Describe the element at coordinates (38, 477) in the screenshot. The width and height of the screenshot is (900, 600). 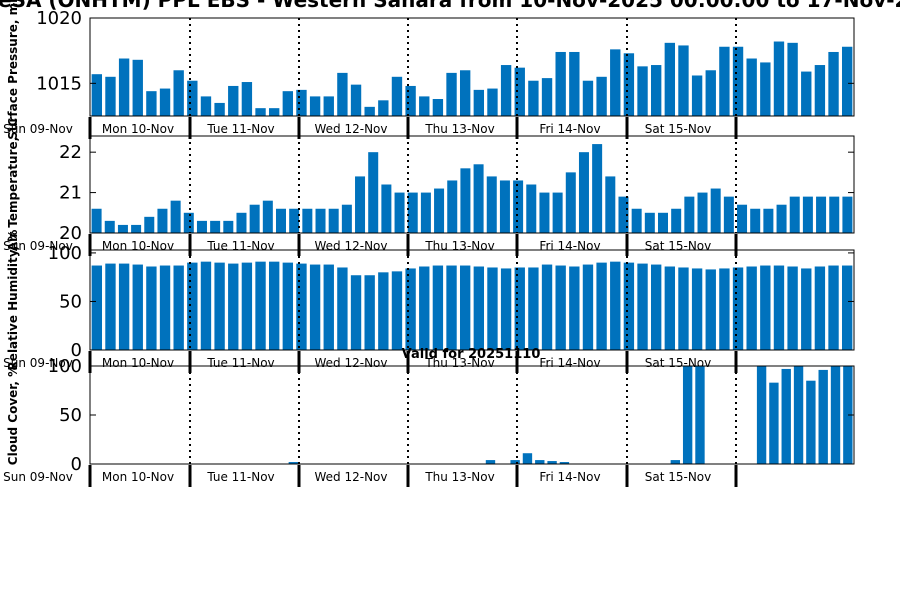
I see `day-label: Sun 09-Nov` at that location.